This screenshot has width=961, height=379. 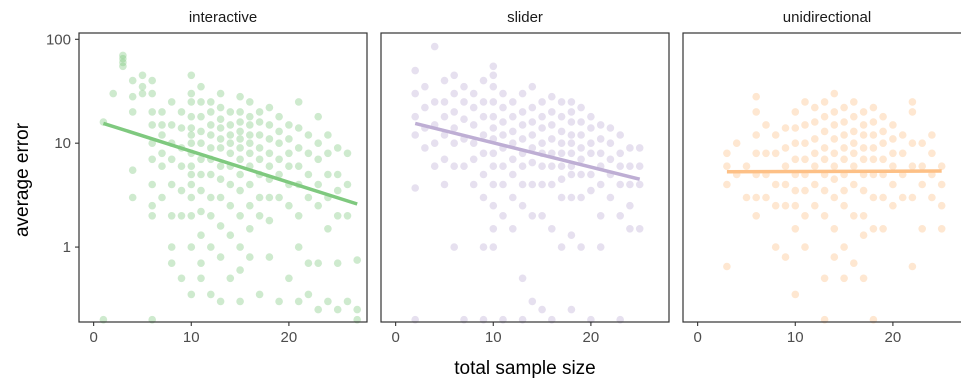 I want to click on panel-title-slider: slider, so click(x=525, y=17).